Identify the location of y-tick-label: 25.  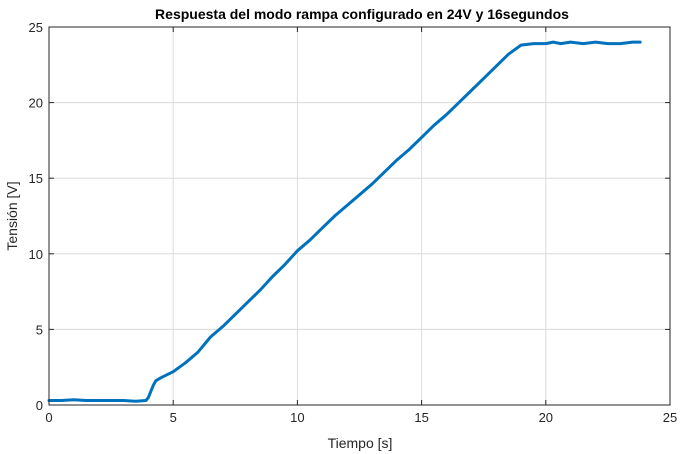
(36, 27).